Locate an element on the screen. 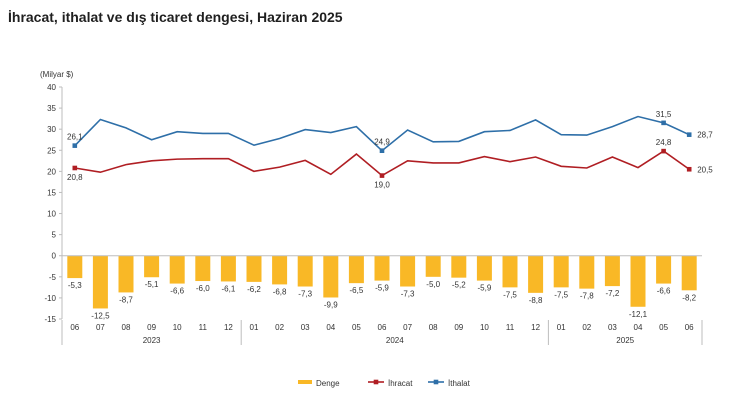  denge-data-label: -8,8 is located at coordinates (536, 300).